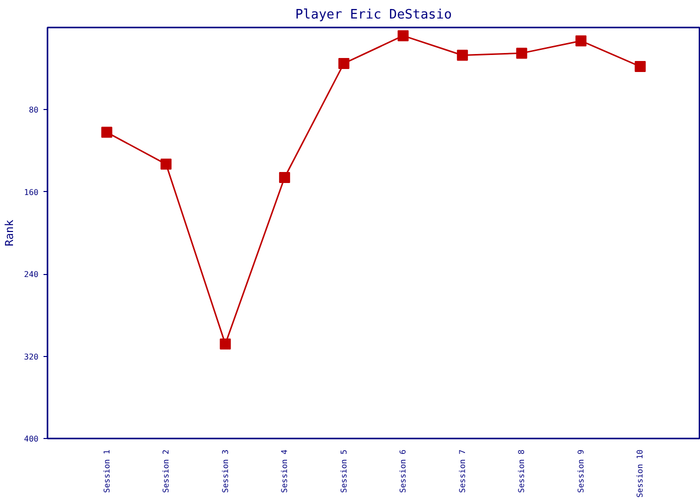 The image size is (700, 500). Describe the element at coordinates (521, 471) in the screenshot. I see `x-tick-label: Session 8` at that location.